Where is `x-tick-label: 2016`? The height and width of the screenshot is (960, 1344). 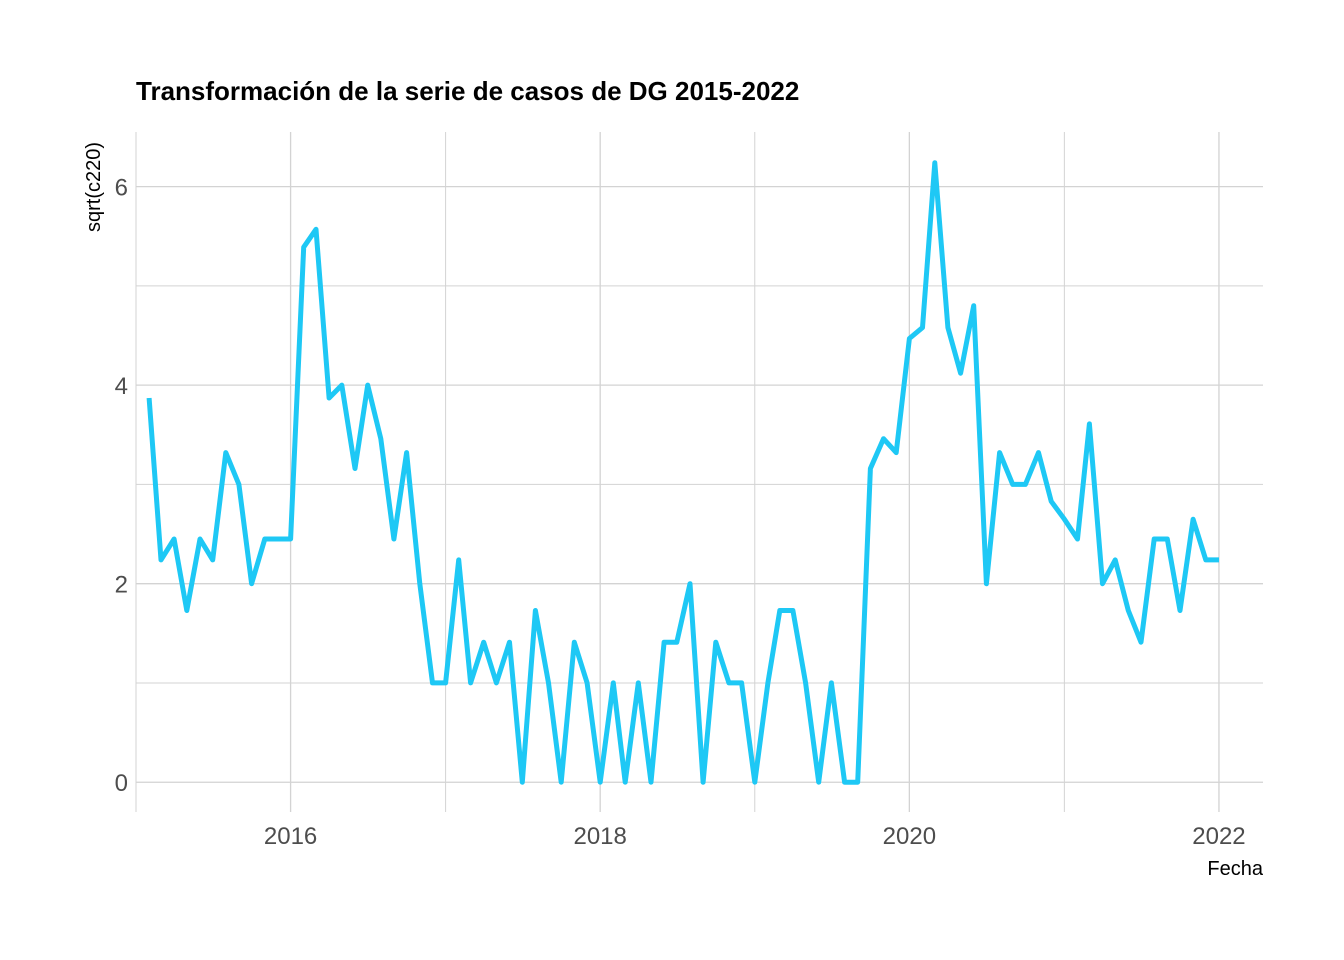 x-tick-label: 2016 is located at coordinates (290, 836).